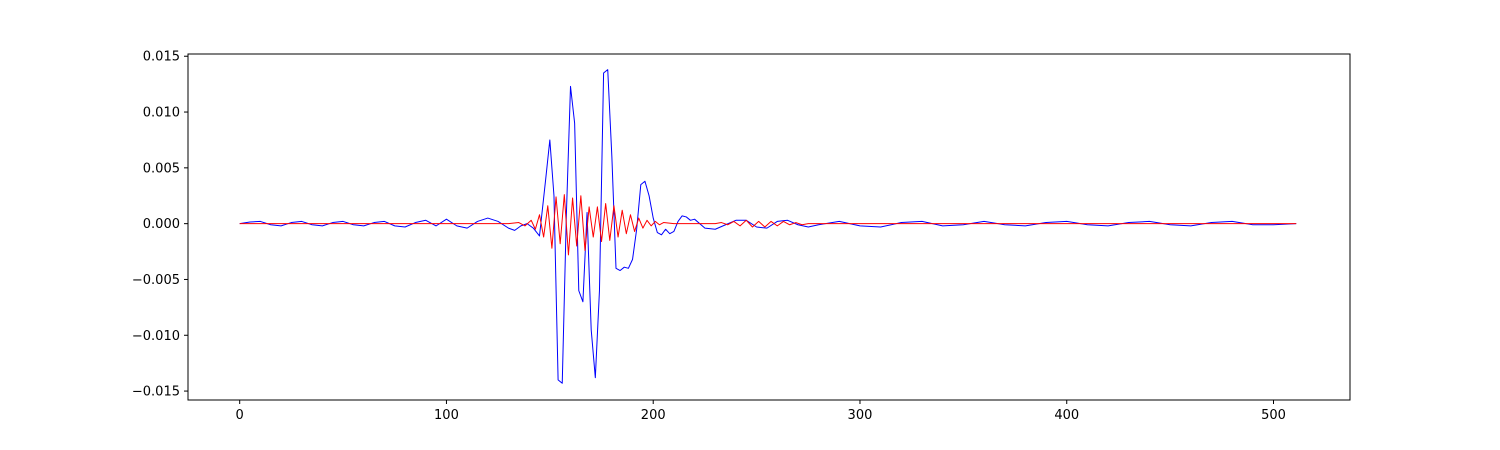  I want to click on x-tick-label: 0, so click(240, 415).